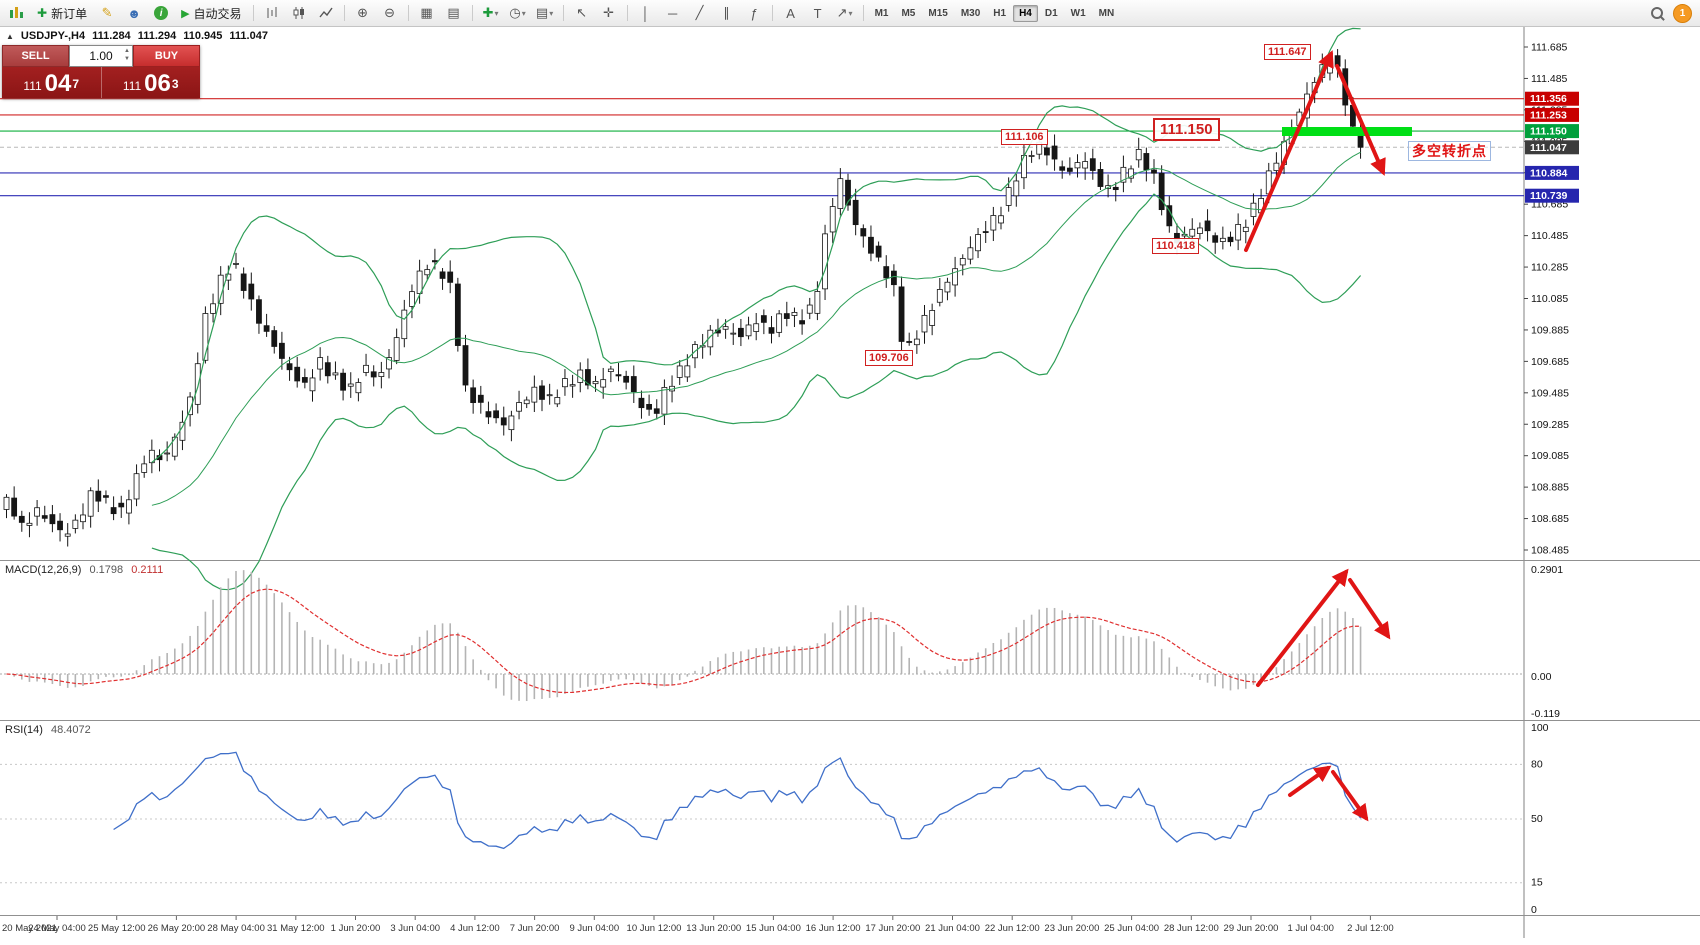 This screenshot has height=945, width=1700. Describe the element at coordinates (326, 13) in the screenshot. I see `line-chart-icon` at that location.